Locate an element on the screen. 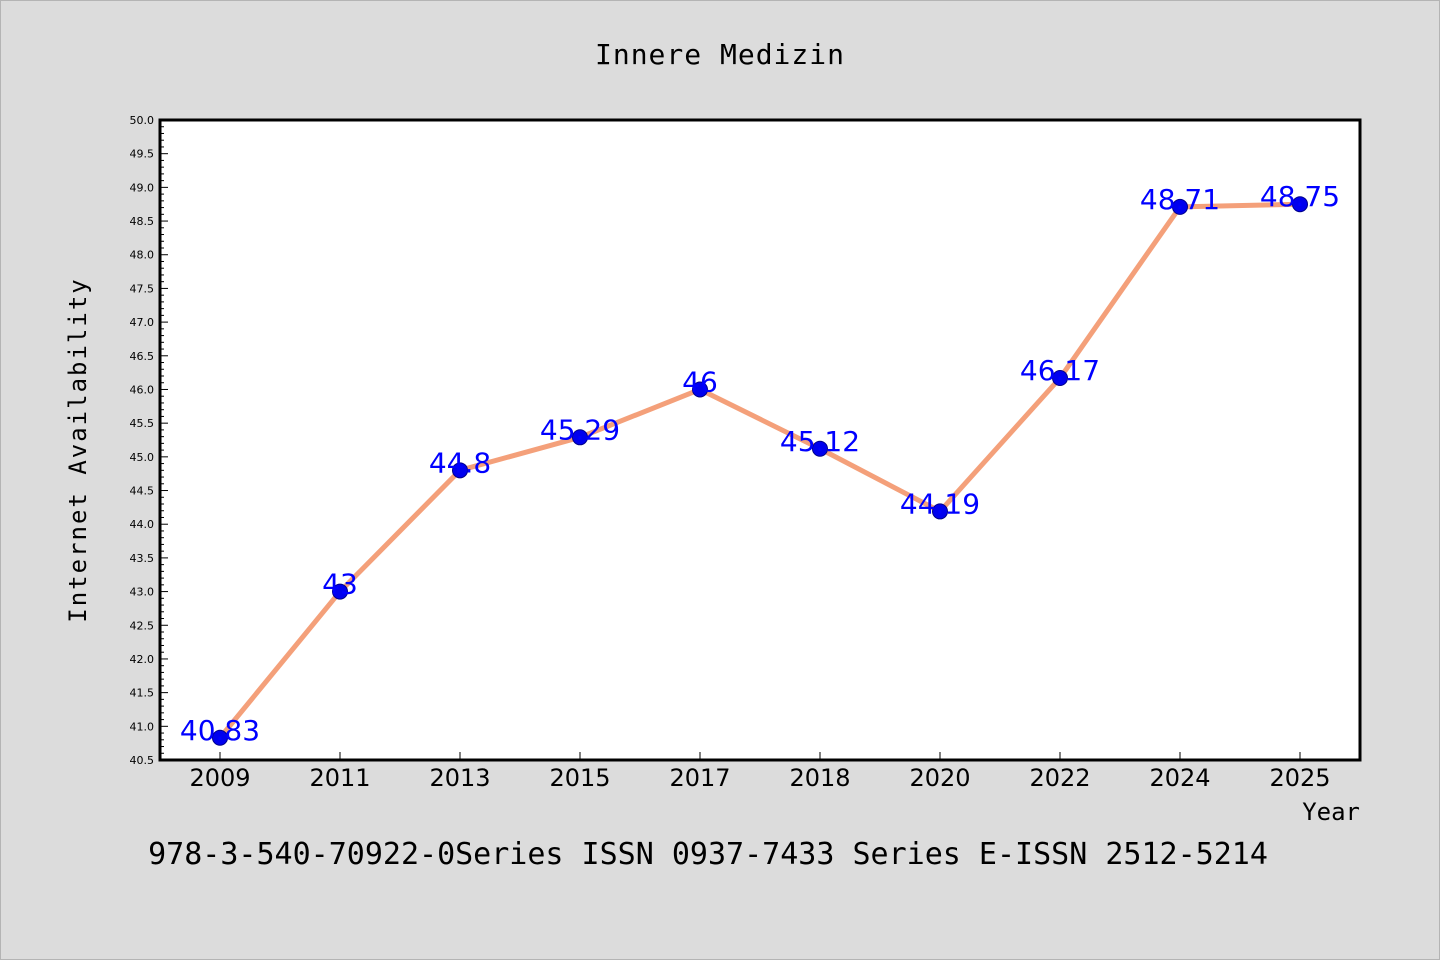 This screenshot has height=960, width=1440. data-label: 40.83 is located at coordinates (220, 730).